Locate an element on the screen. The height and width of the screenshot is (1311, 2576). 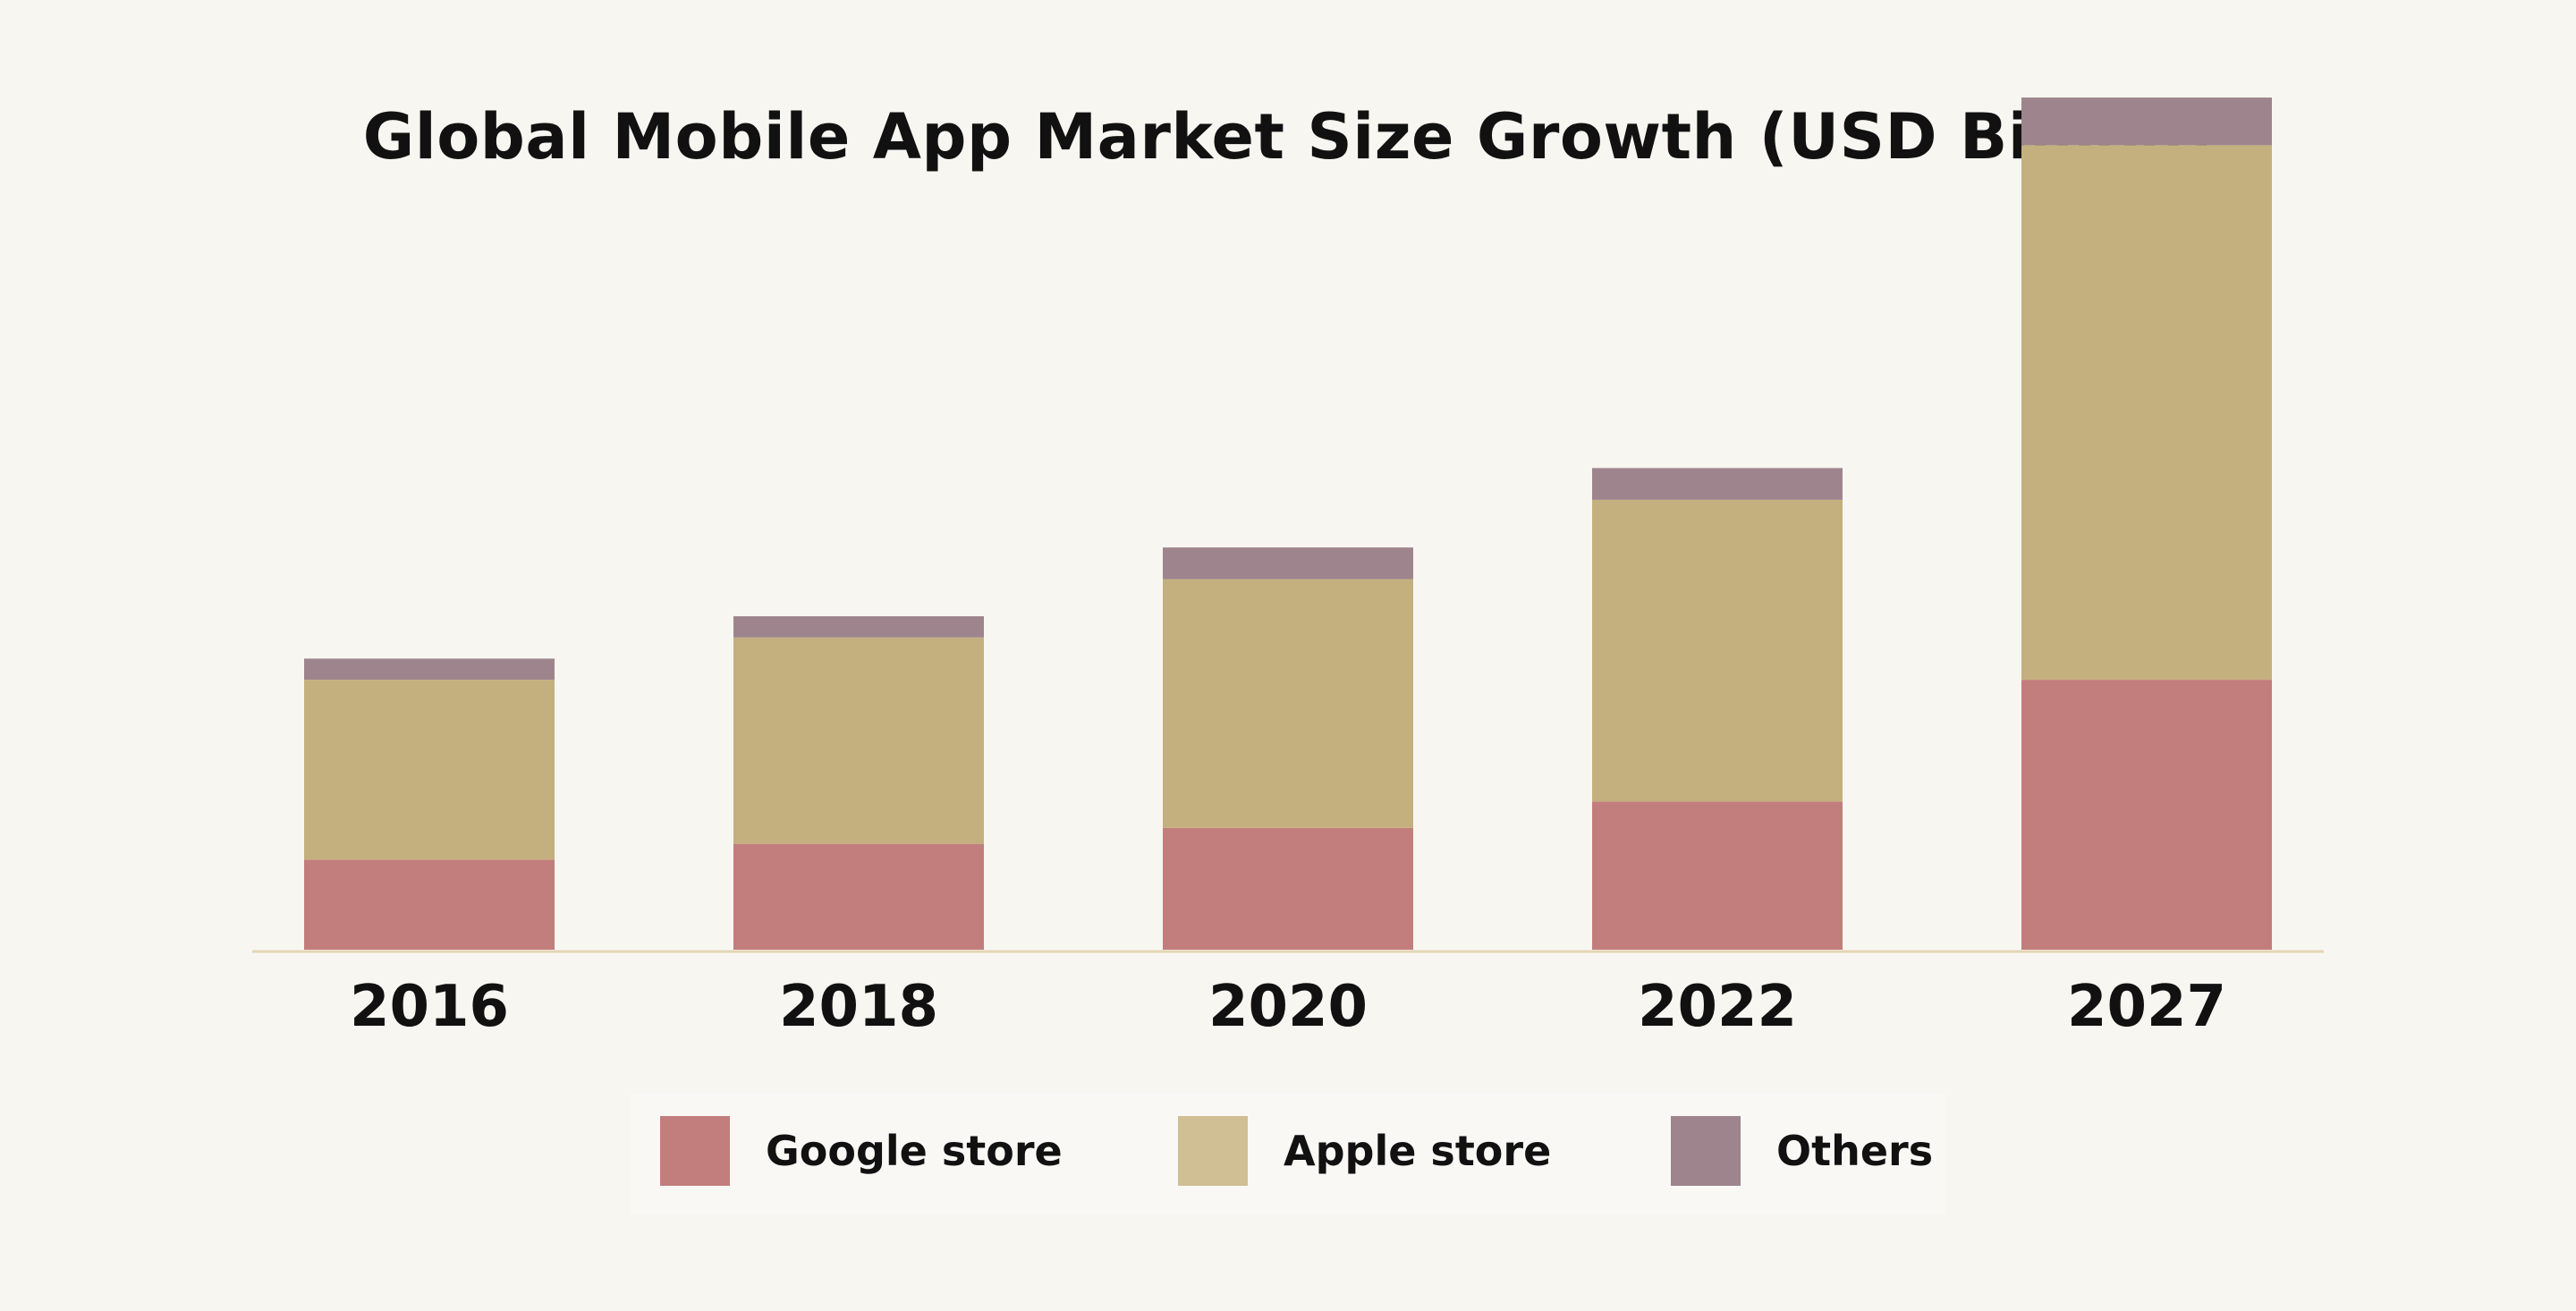
legend-label-google-store: Google store is located at coordinates (914, 1151).